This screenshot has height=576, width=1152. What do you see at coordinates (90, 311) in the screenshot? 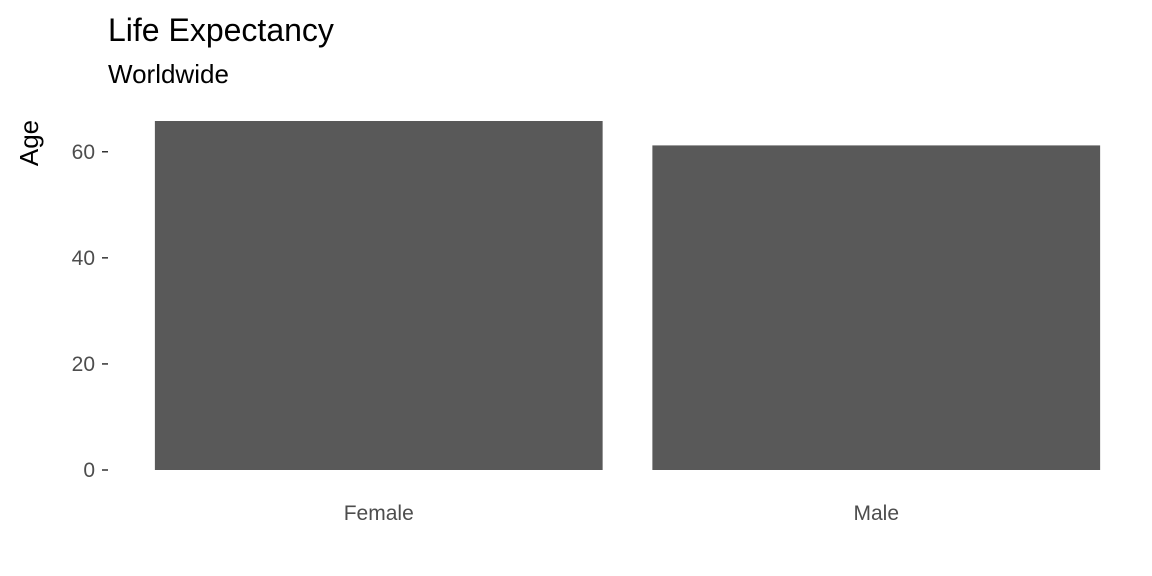
I see `y-axis: 0 20 40 60` at bounding box center [90, 311].